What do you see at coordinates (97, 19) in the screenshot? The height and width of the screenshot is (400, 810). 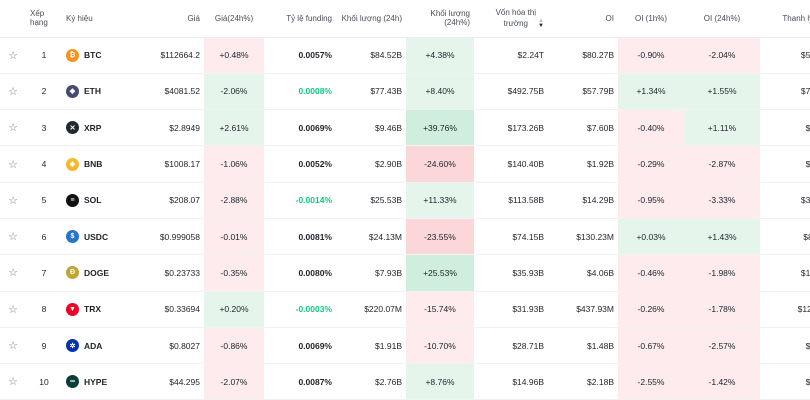 I see `symbol-header: Ký hiệu` at bounding box center [97, 19].